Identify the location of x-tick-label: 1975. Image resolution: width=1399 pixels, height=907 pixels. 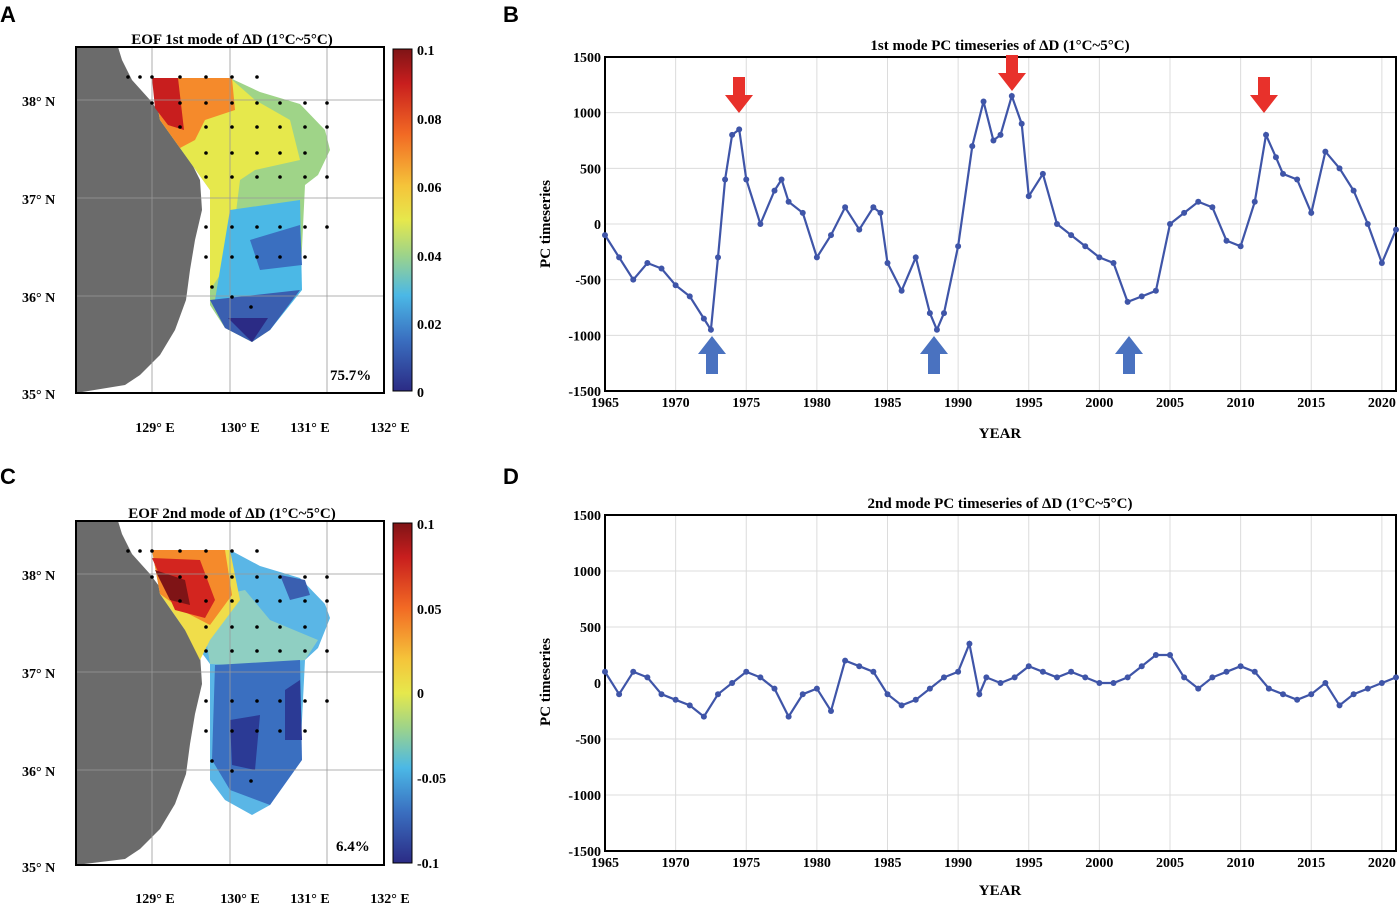
(746, 403).